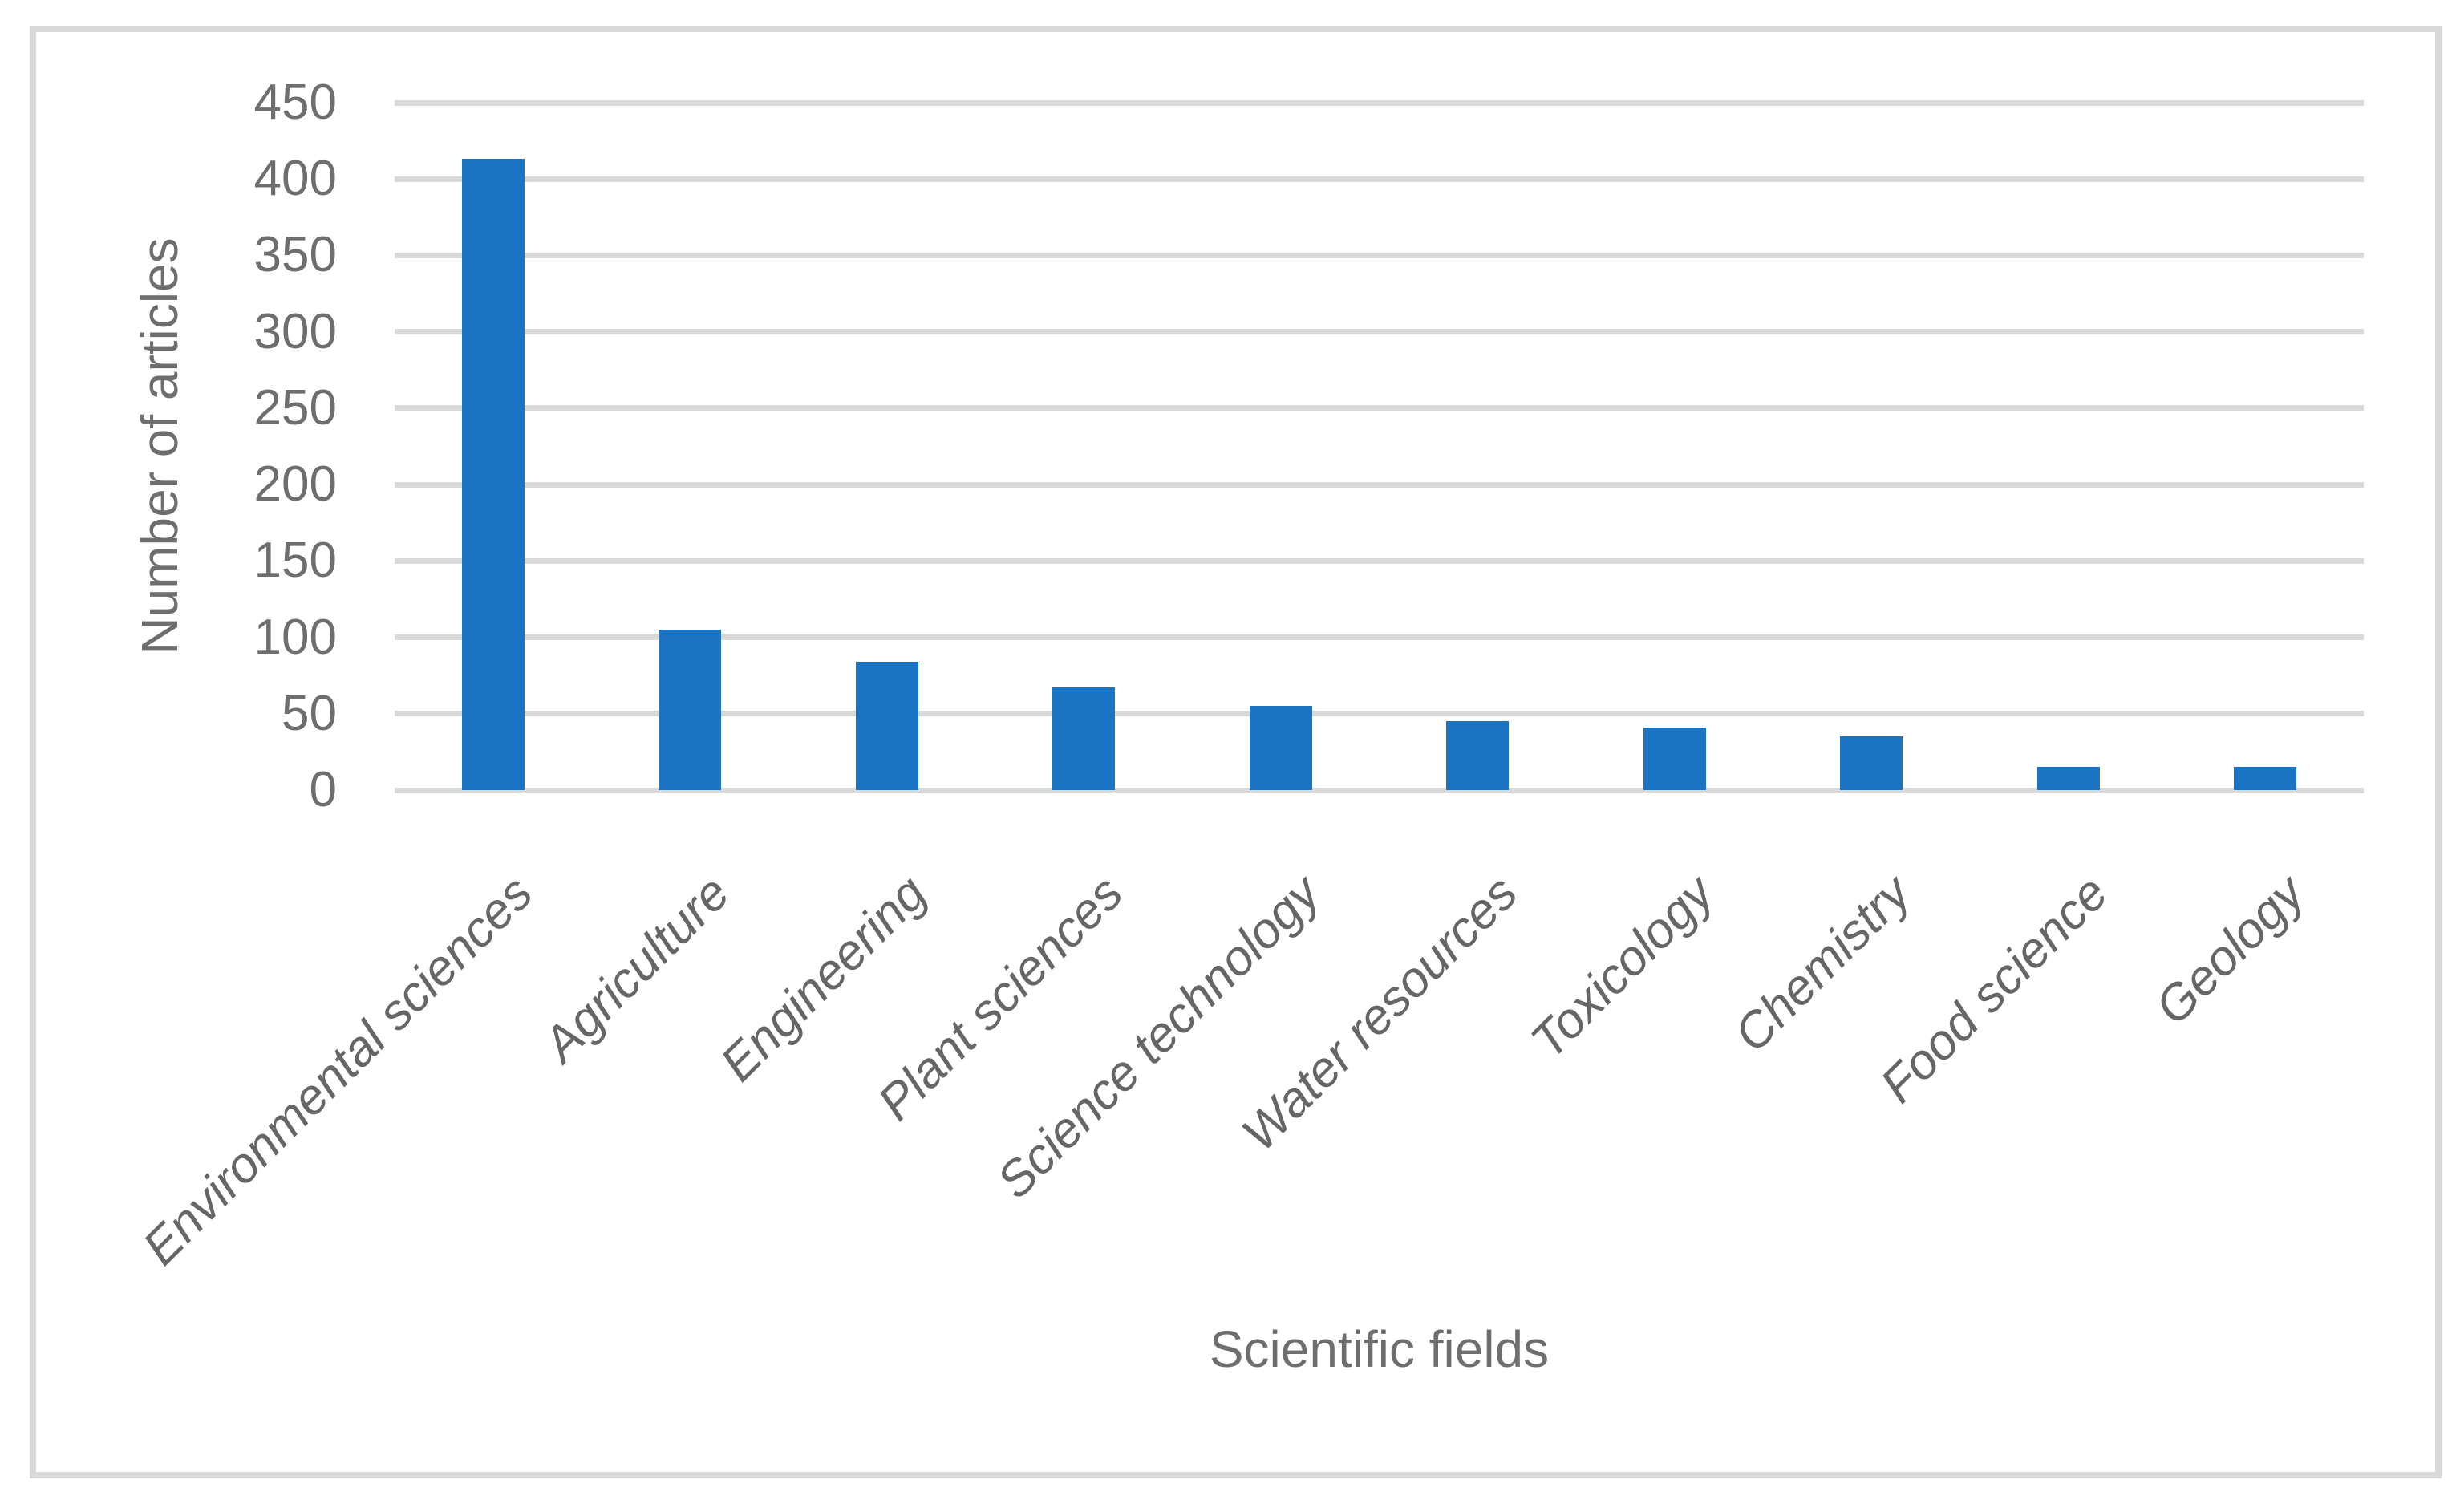 The width and height of the screenshot is (2464, 1500). What do you see at coordinates (295, 255) in the screenshot?
I see `y-tick-label: 350` at bounding box center [295, 255].